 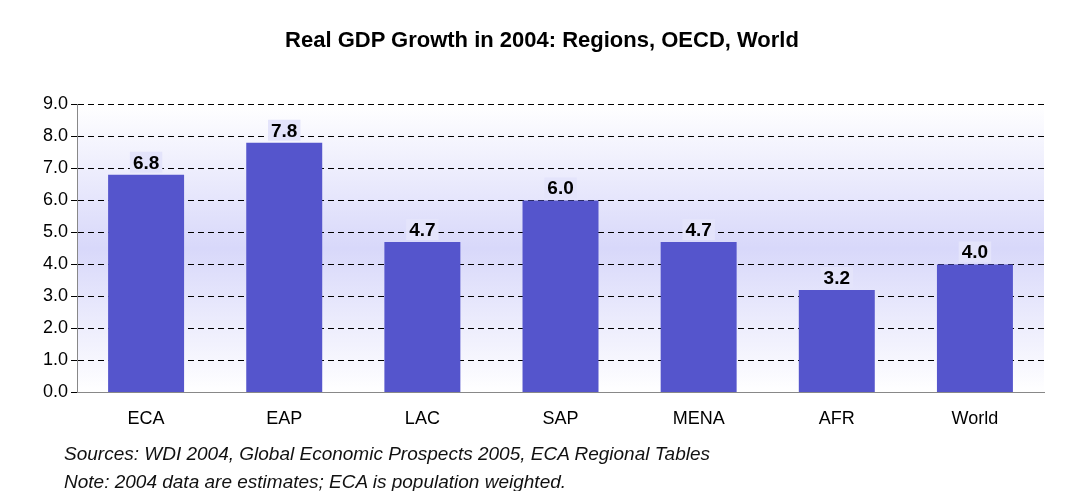 I want to click on x-tick-label: EAP, so click(x=284, y=418).